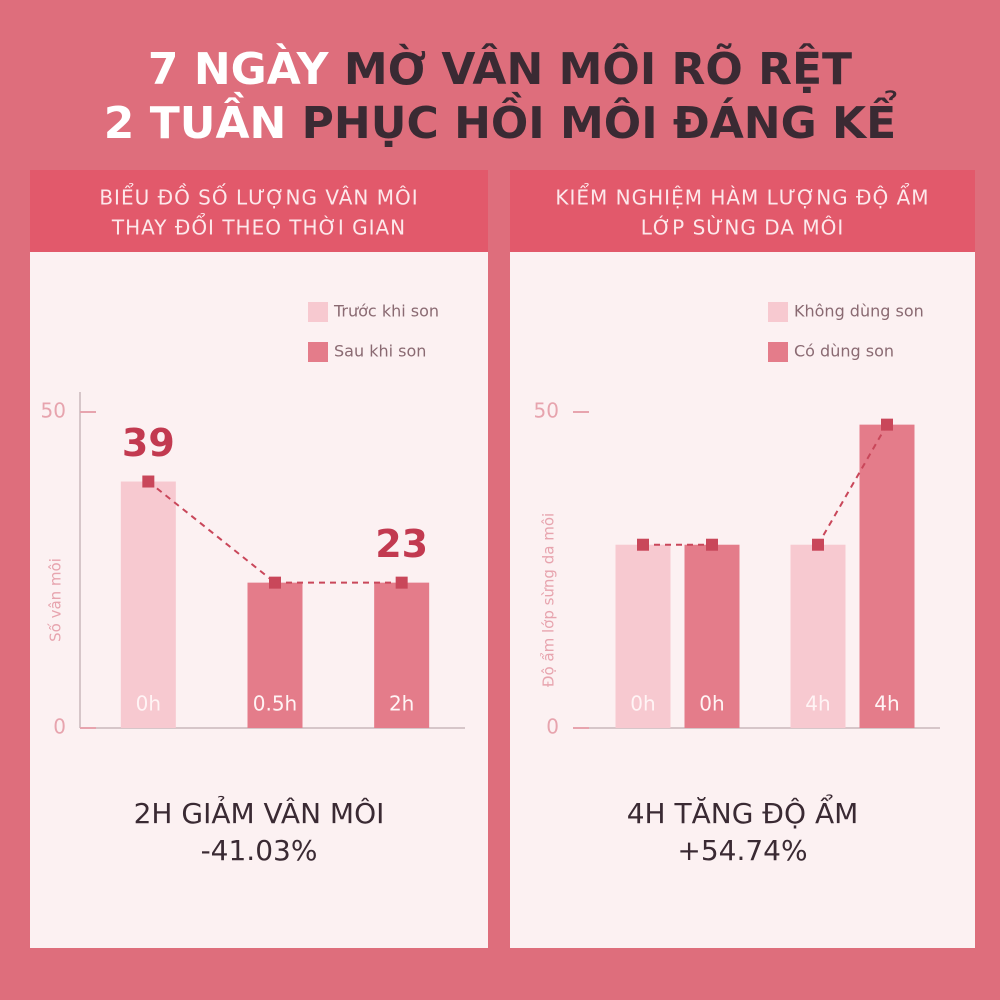 The width and height of the screenshot is (1000, 1000). I want to click on y-axis-label: Số vân môi, so click(56, 600).